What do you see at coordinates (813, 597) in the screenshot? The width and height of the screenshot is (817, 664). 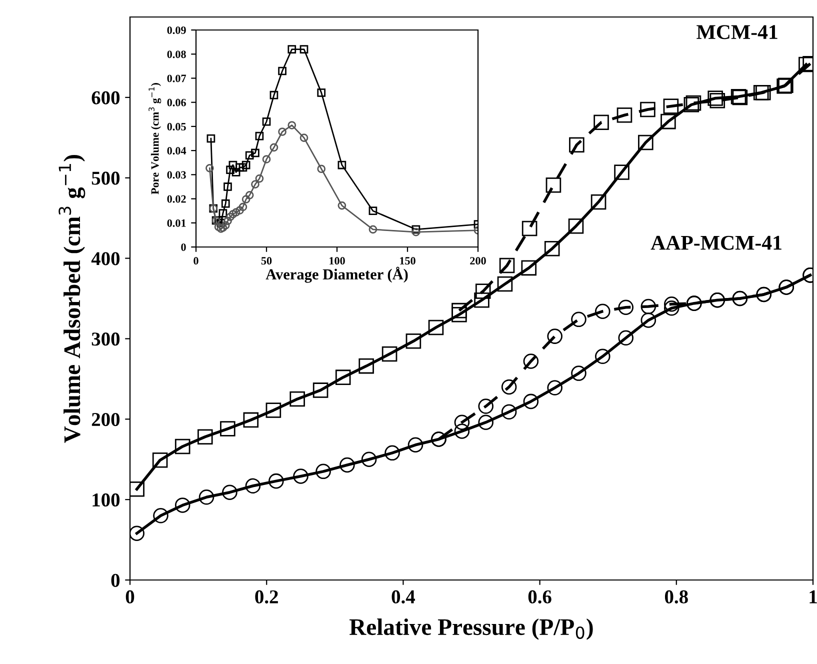 I see `x-tick-label: 1` at bounding box center [813, 597].